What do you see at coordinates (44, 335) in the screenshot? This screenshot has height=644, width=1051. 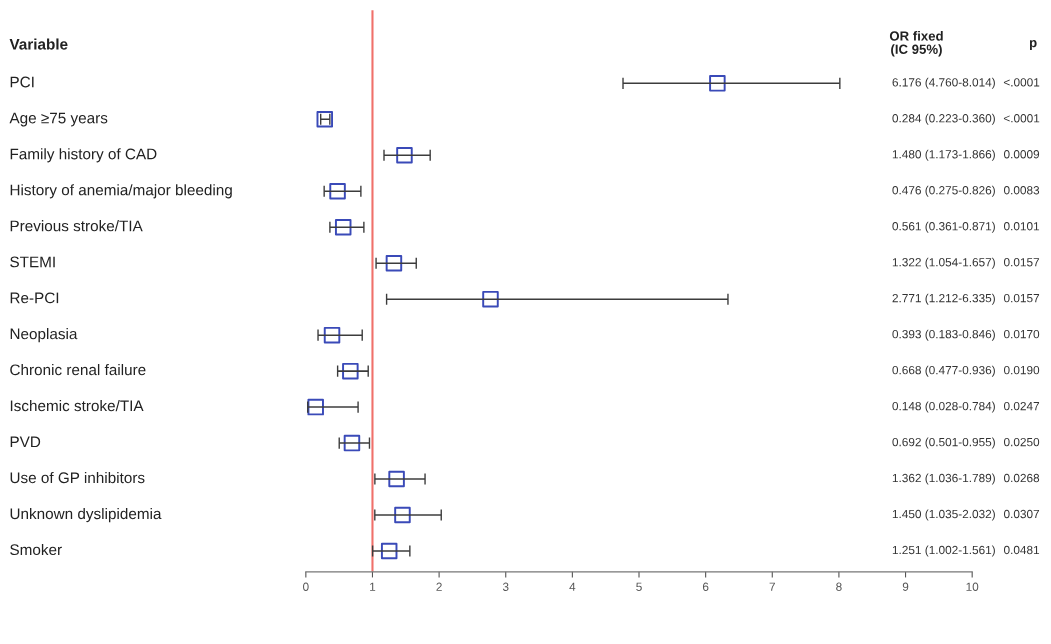 I see `y-tick-label: Neoplasia` at bounding box center [44, 335].